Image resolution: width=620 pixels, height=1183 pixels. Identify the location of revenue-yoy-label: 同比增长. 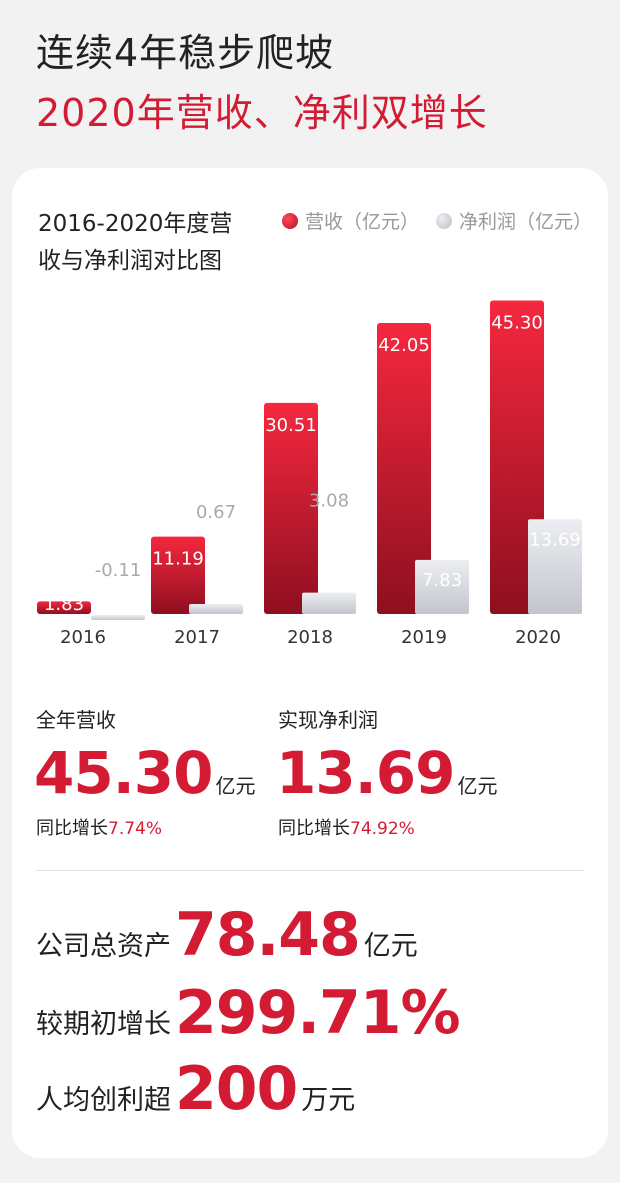
(72, 828).